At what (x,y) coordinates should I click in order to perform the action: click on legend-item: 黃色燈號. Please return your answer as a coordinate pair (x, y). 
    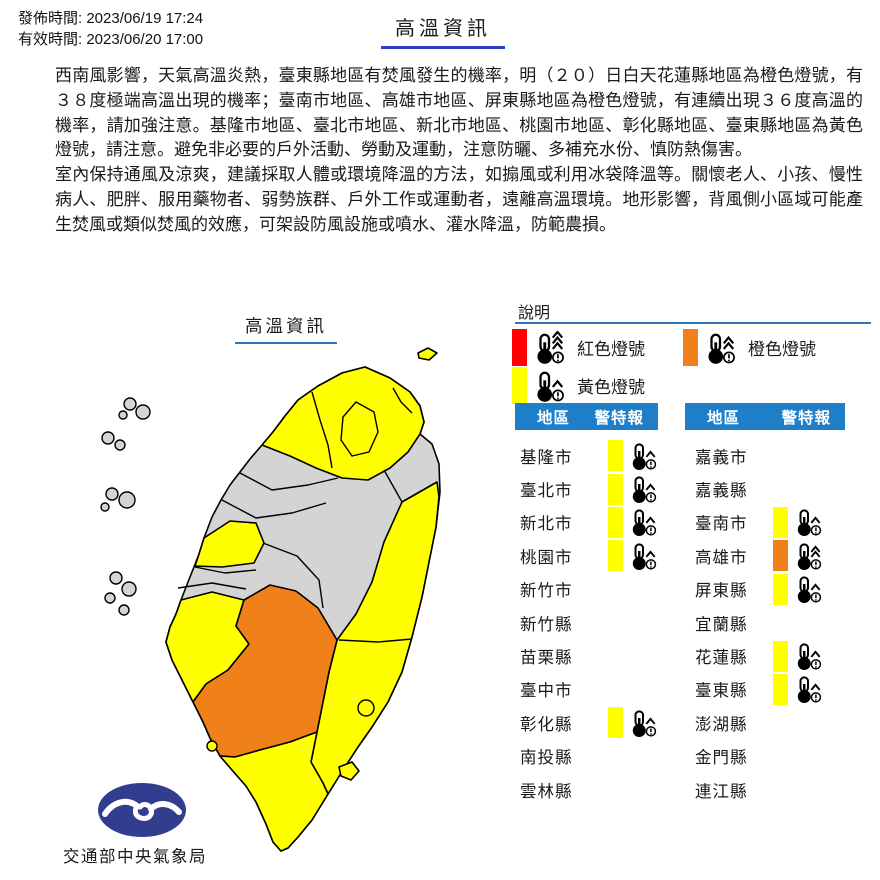
    Looking at the image, I should click on (578, 385).